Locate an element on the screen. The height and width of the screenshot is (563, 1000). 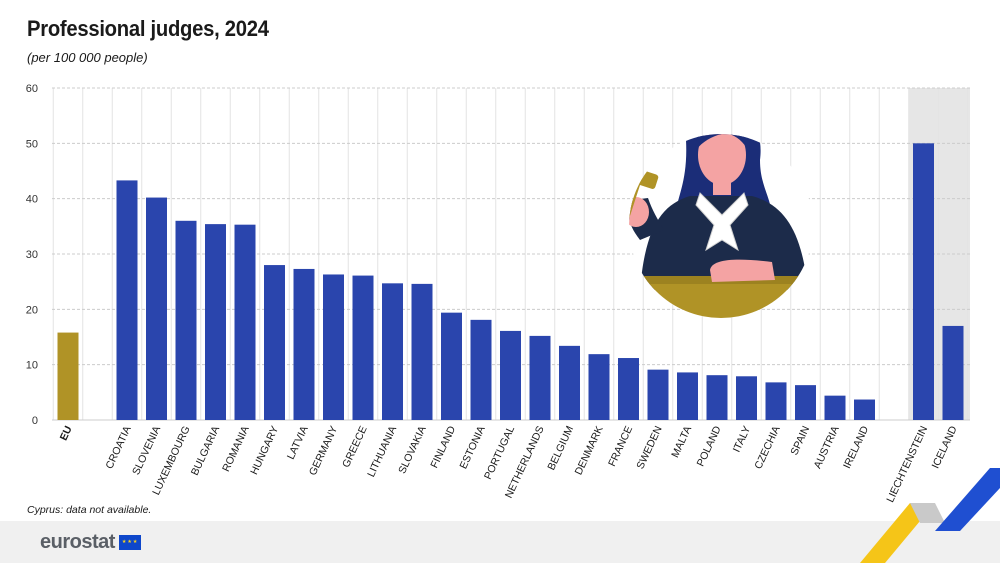
bar-croatia is located at coordinates (127, 300).